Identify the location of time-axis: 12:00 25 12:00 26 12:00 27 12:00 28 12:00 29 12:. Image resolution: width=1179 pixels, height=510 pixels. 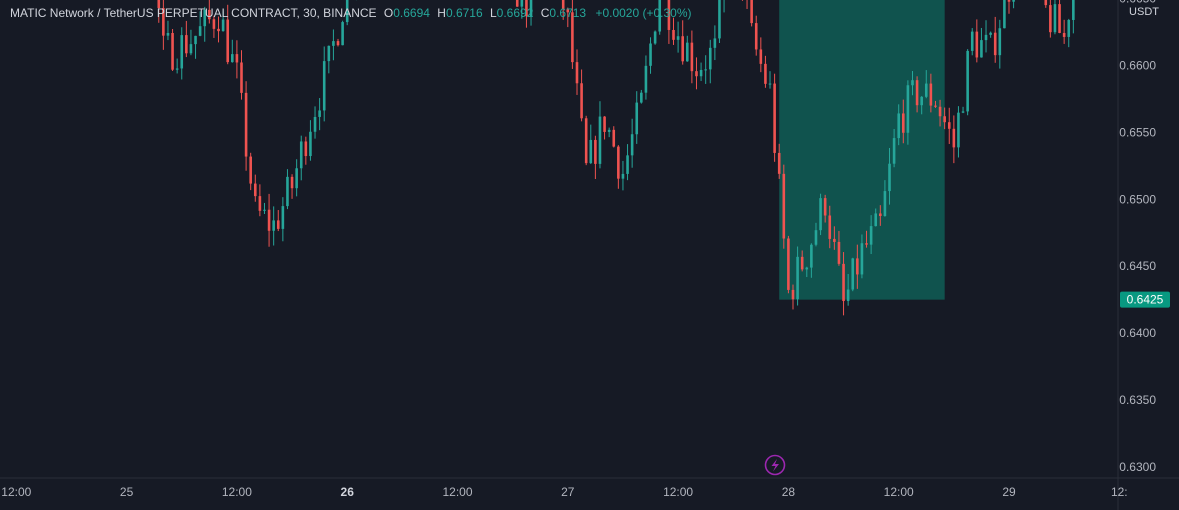
(564, 492).